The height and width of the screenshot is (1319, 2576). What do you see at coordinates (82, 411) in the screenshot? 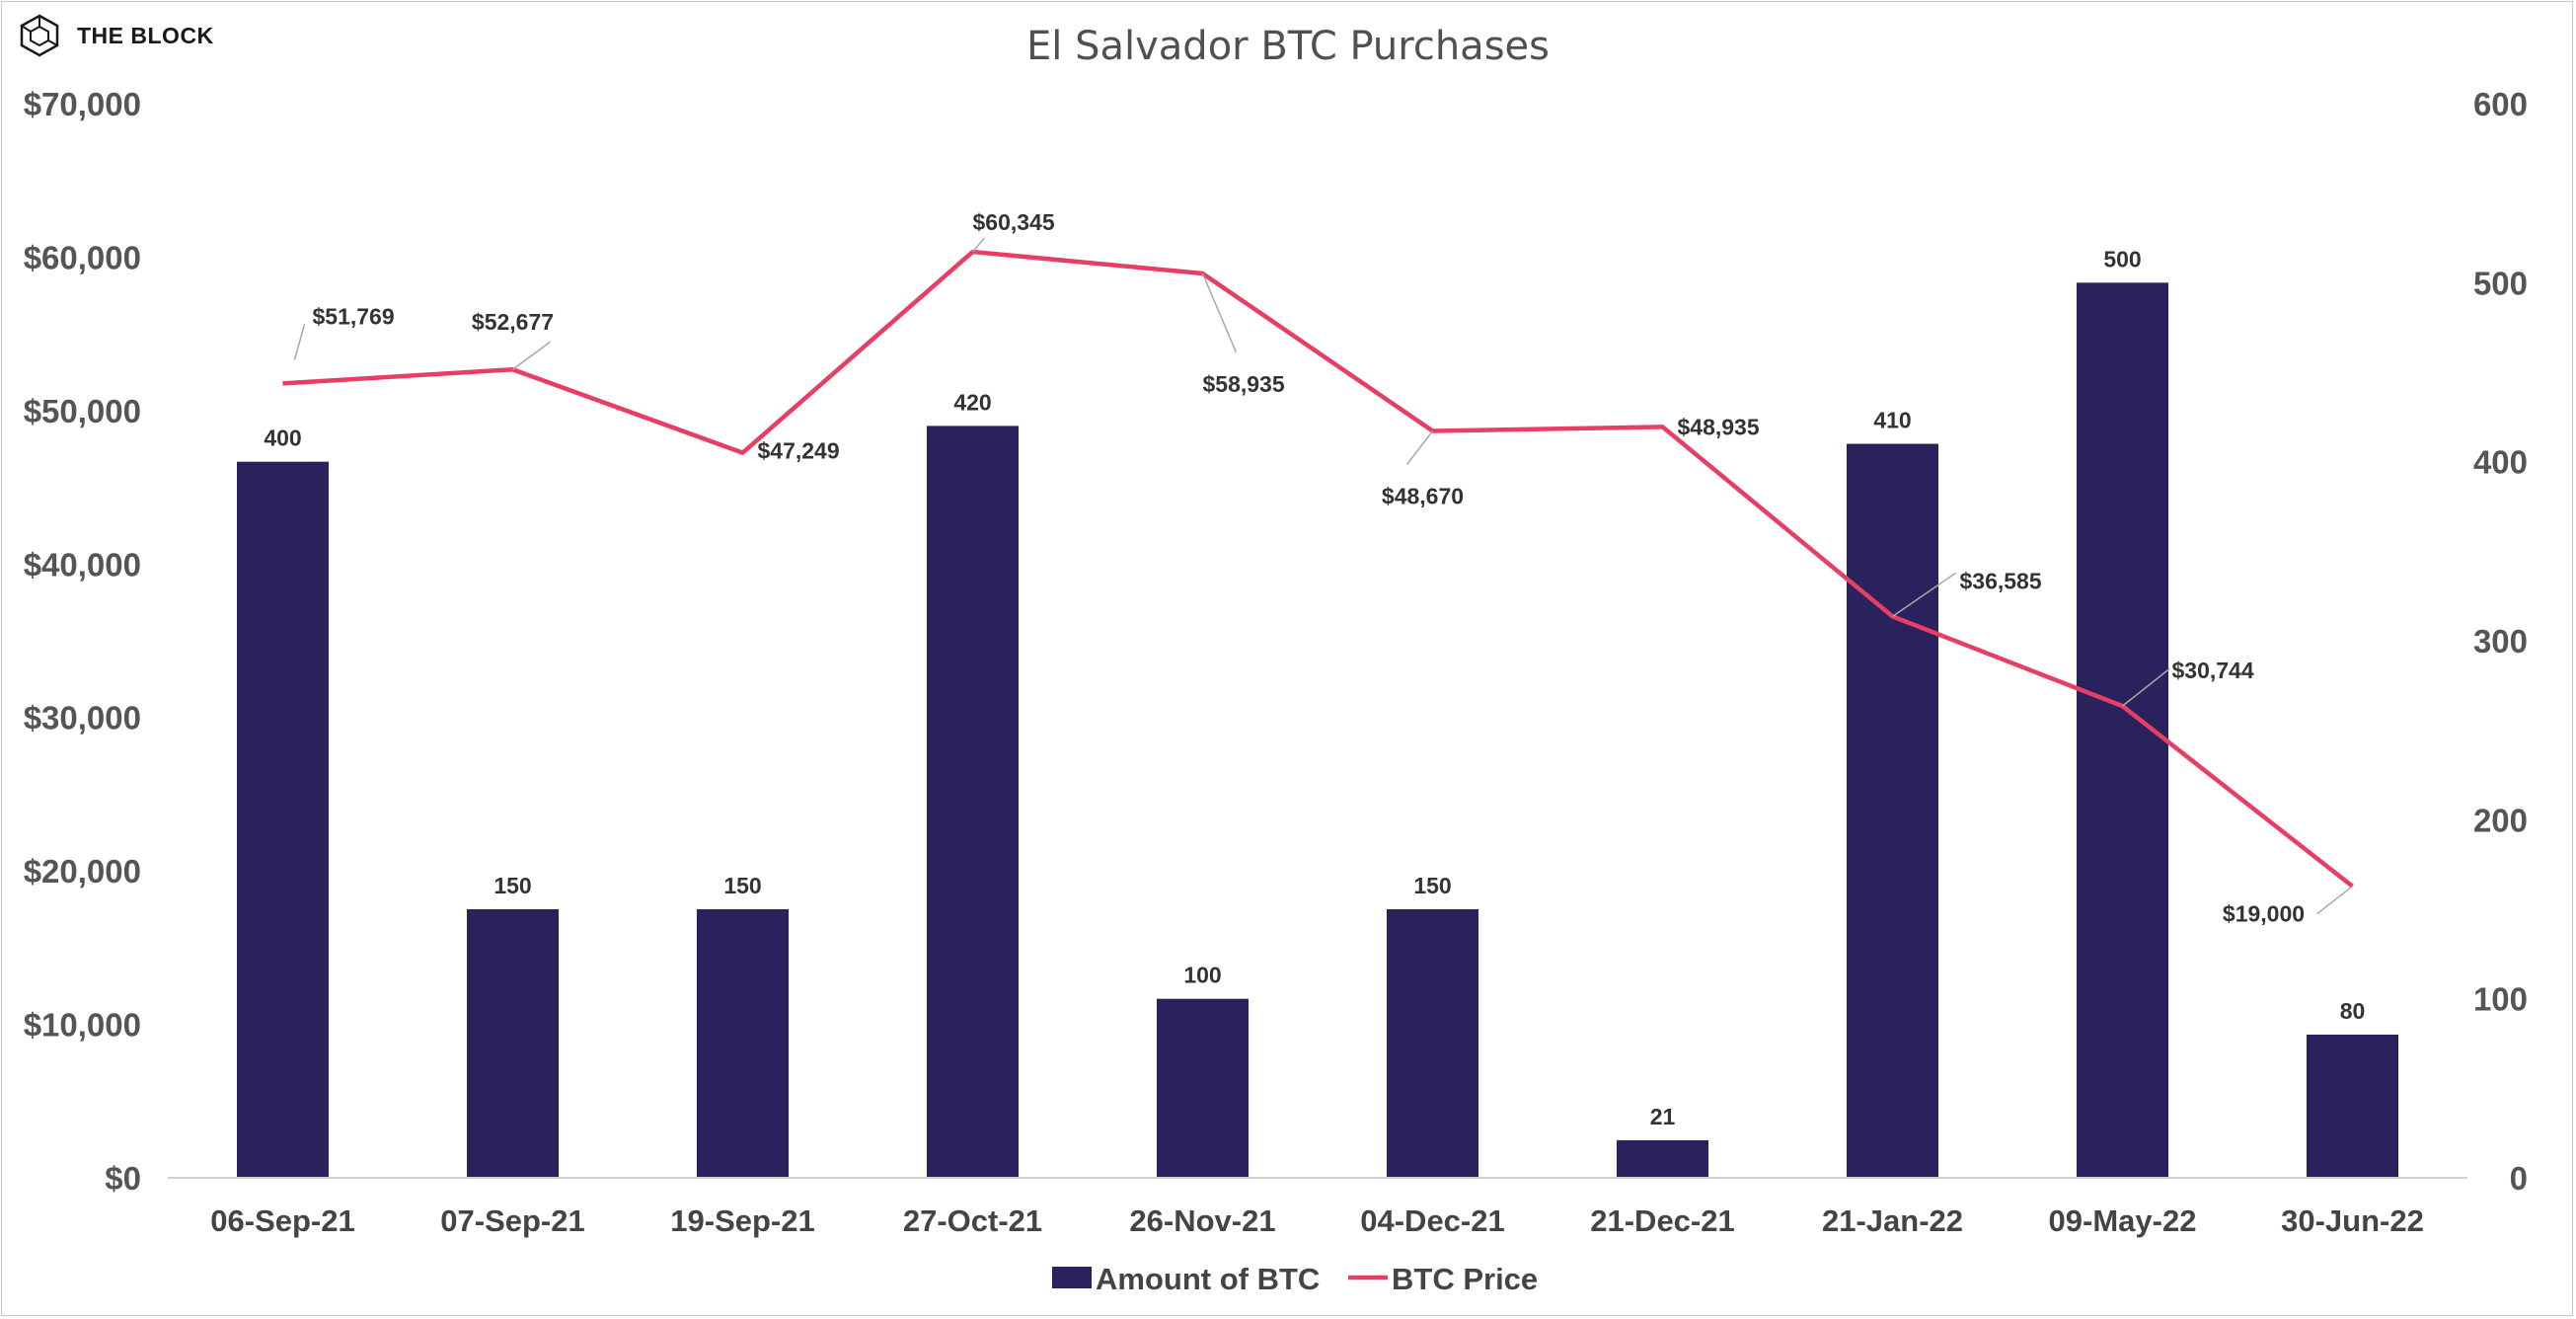
I see `y-left-tick-label: $50,000` at bounding box center [82, 411].